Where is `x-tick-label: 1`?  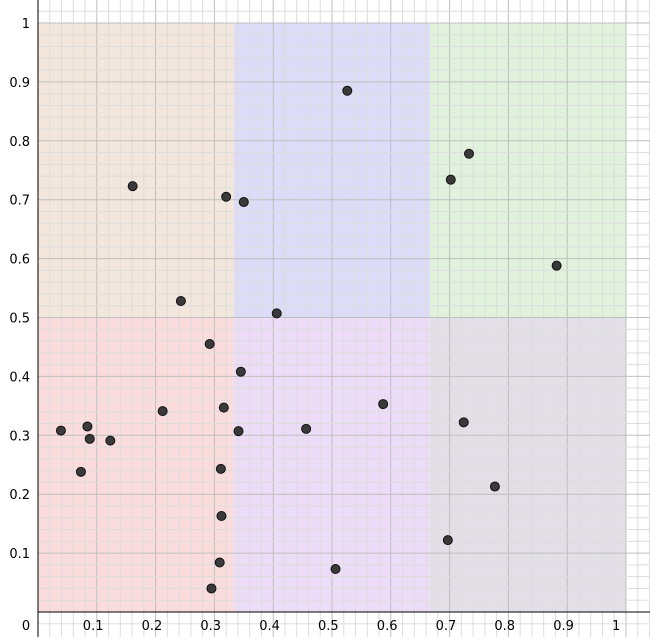
x-tick-label: 1 is located at coordinates (616, 626).